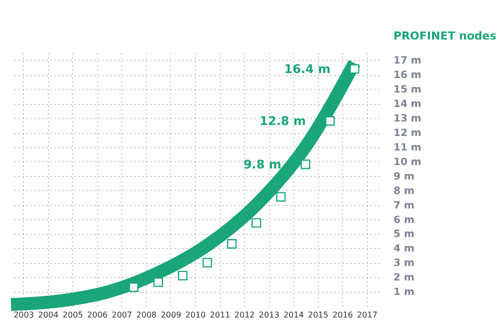  Describe the element at coordinates (408, 134) in the screenshot. I see `y-tick-label: 12 m` at that location.